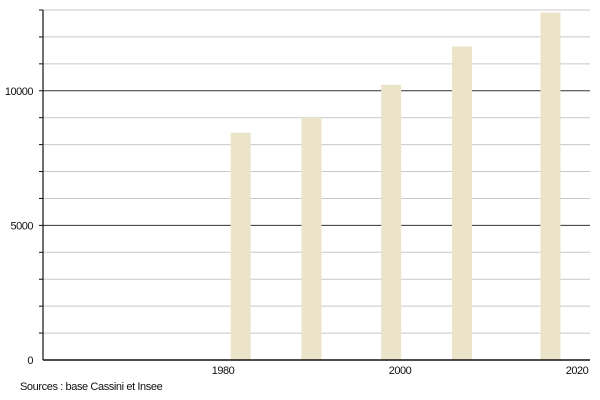 The image size is (600, 400). What do you see at coordinates (19, 92) in the screenshot?
I see `y-tick-label: 10000` at bounding box center [19, 92].